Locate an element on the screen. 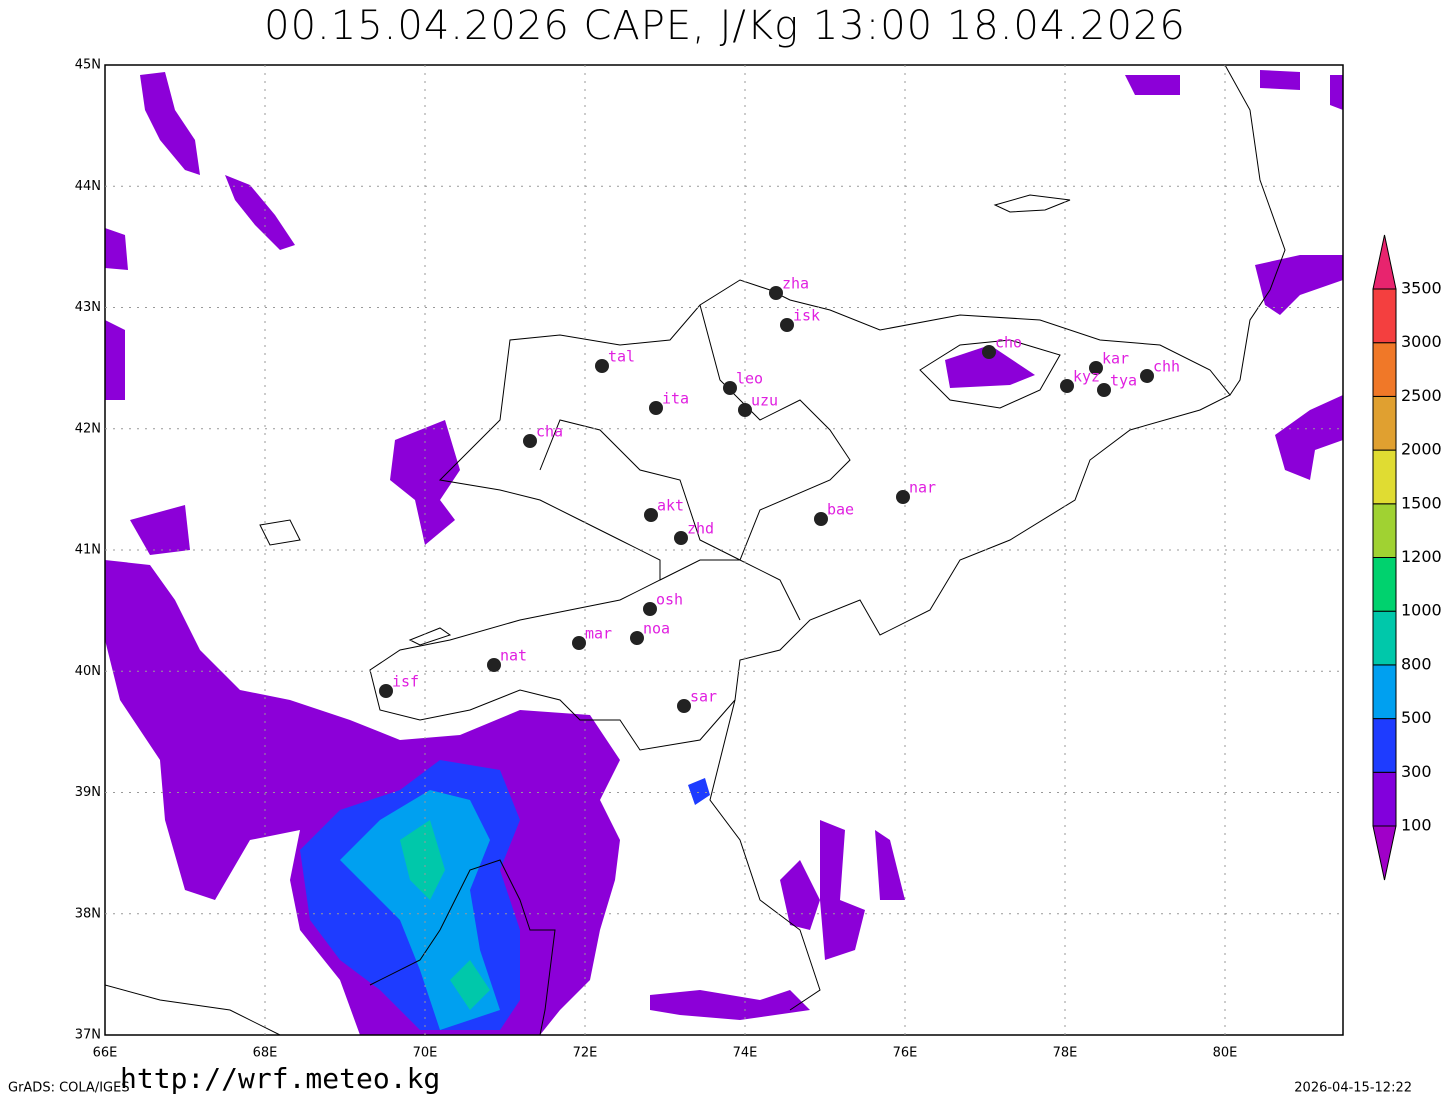 This screenshot has width=1450, height=1100. lat-label: 41N is located at coordinates (88, 550).